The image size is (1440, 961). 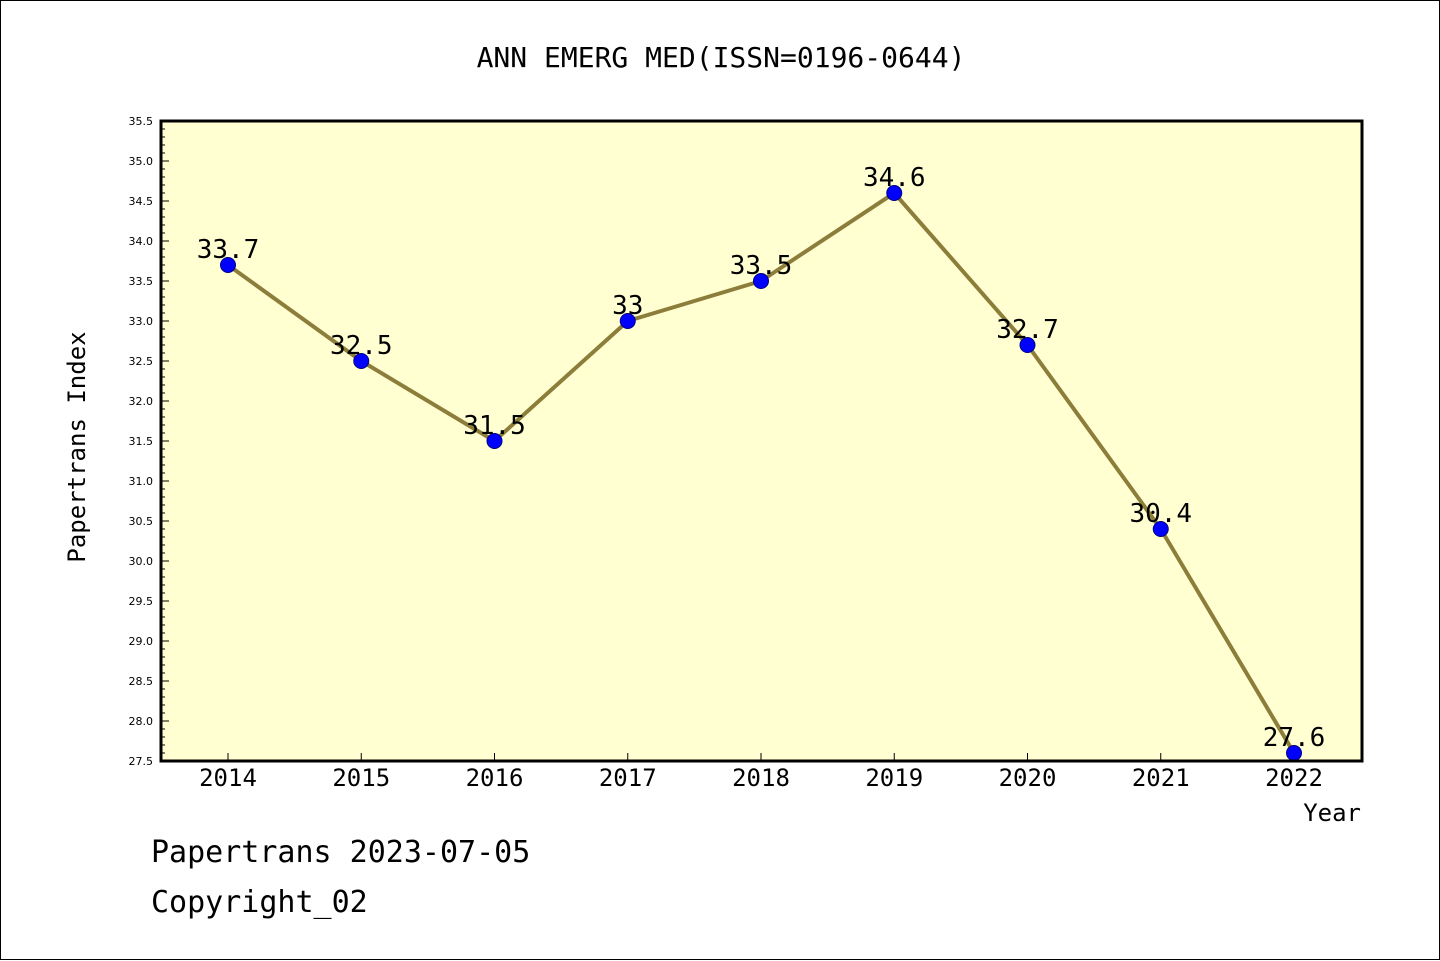 What do you see at coordinates (628, 778) in the screenshot?
I see `x-tick-label: 2017` at bounding box center [628, 778].